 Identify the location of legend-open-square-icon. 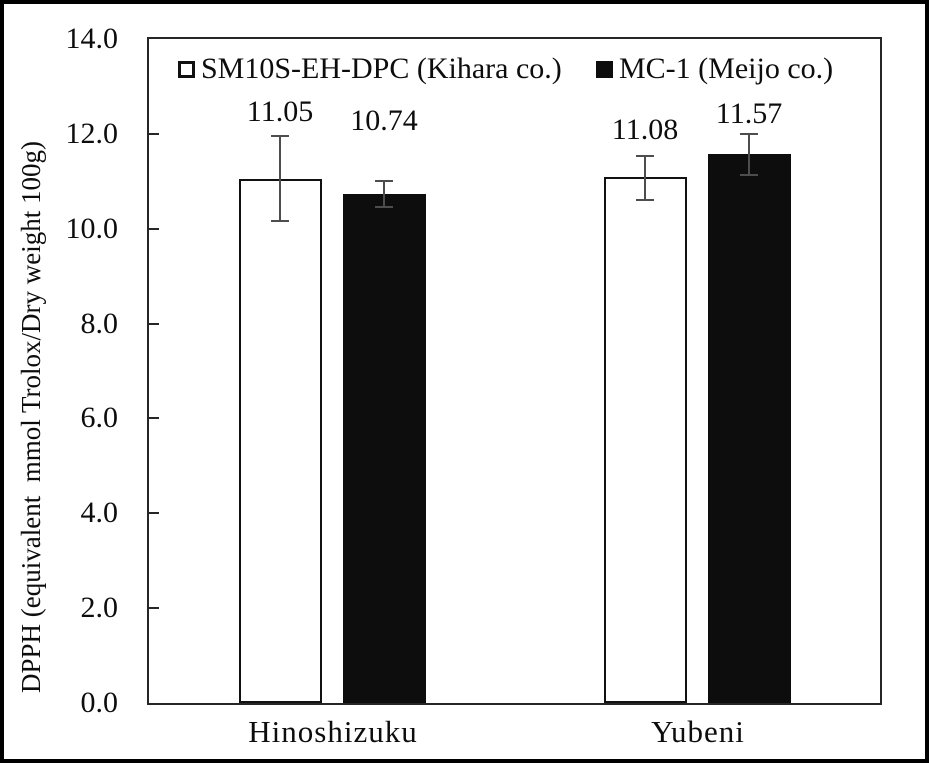
(186, 69).